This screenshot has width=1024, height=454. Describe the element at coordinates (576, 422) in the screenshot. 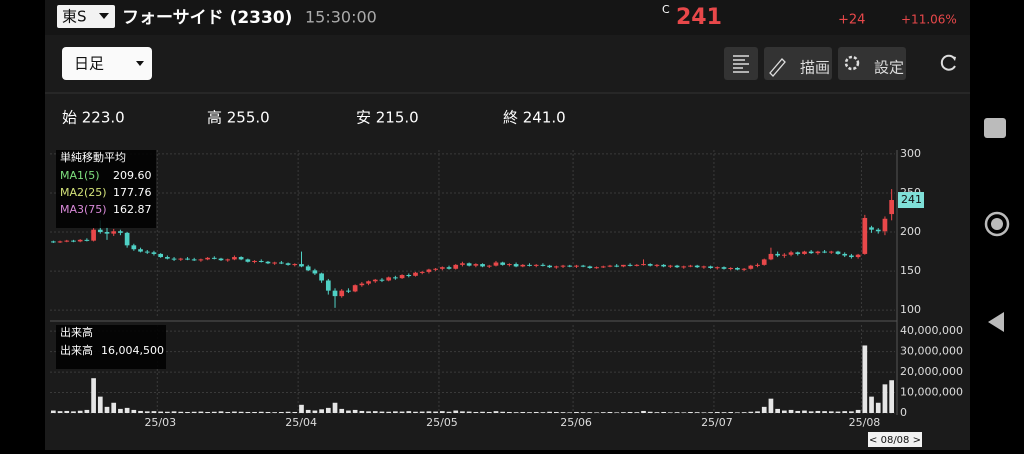

I see `x-tick-label: 25/06` at that location.